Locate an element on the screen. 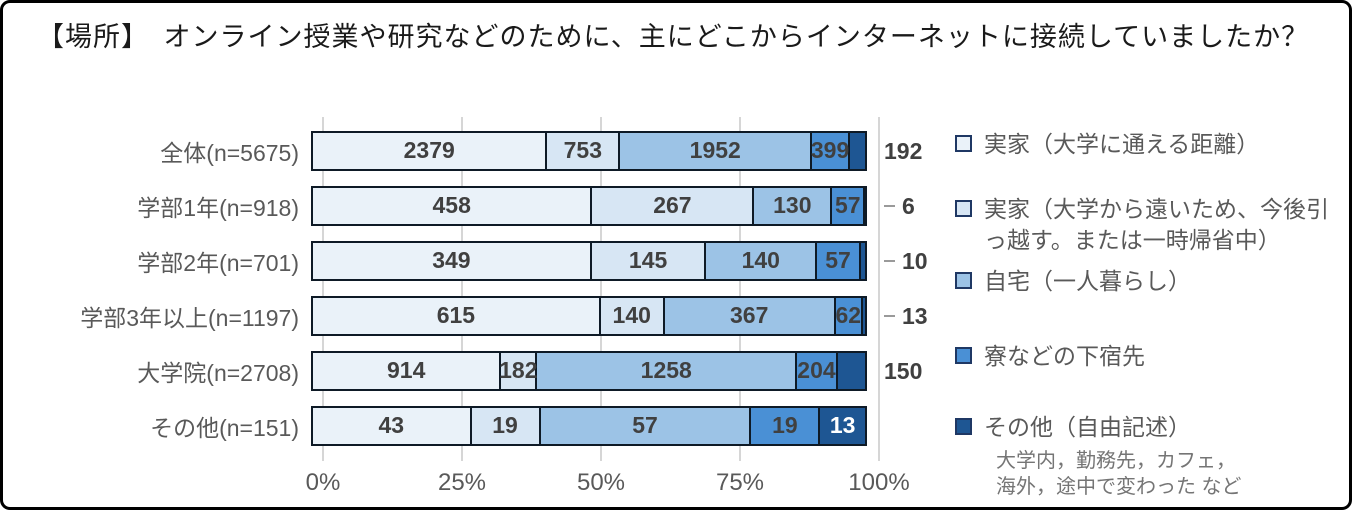  bar-segment: 62 is located at coordinates (848, 316).